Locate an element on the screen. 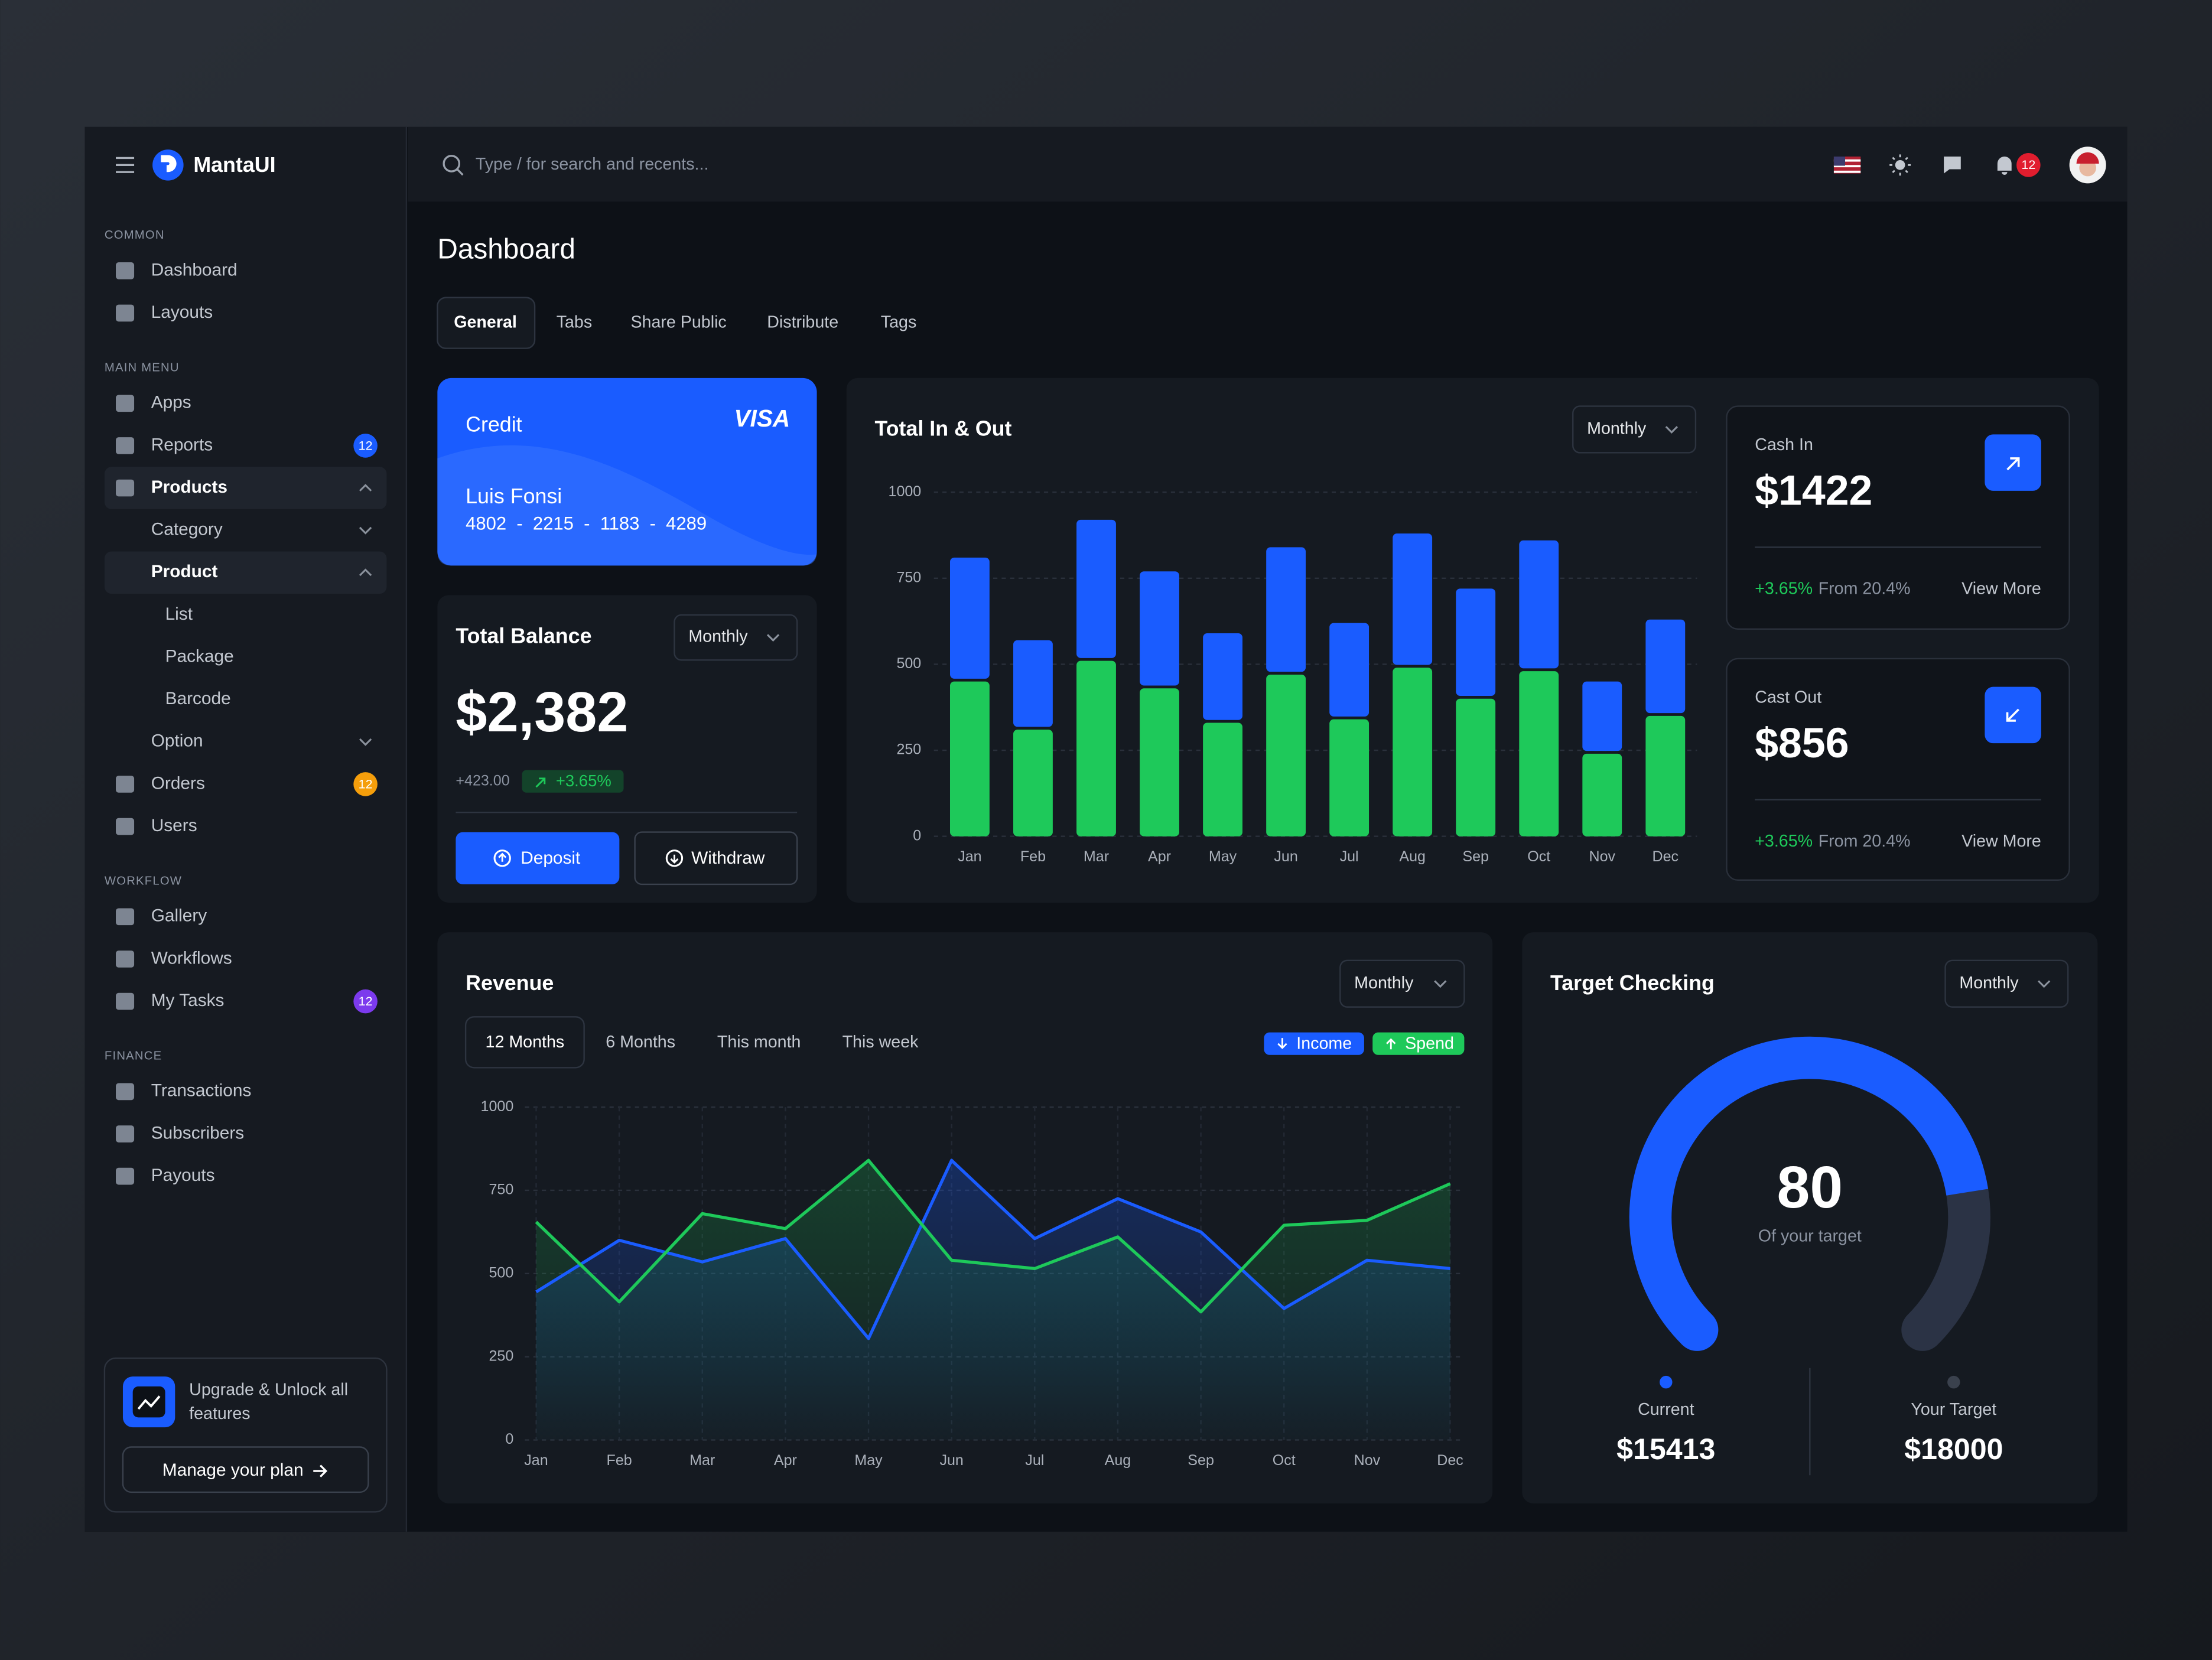 The image size is (2212, 1660). deposit-button is located at coordinates (538, 858).